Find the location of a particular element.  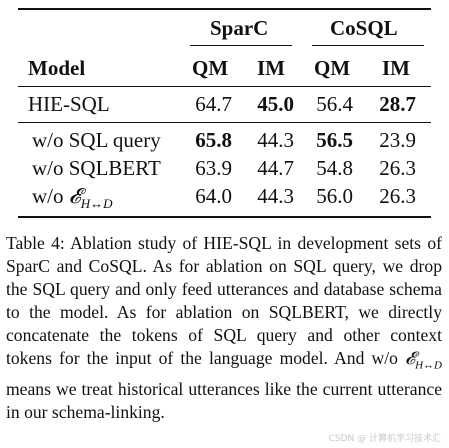

row-model-wo-sql-query: w/o SQL query is located at coordinates (96, 140).